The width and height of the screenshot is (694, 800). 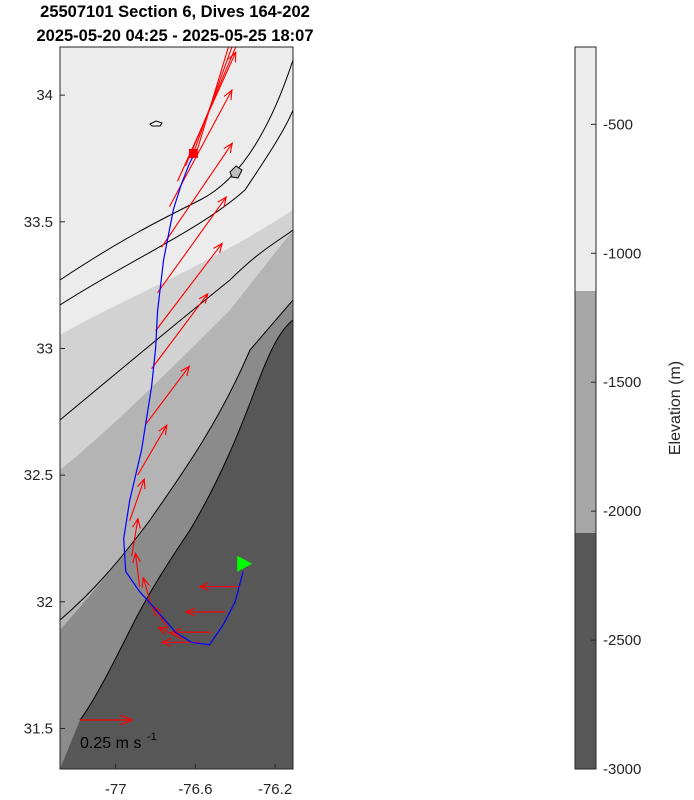 I want to click on y-tick-label: 33, so click(x=44, y=348).